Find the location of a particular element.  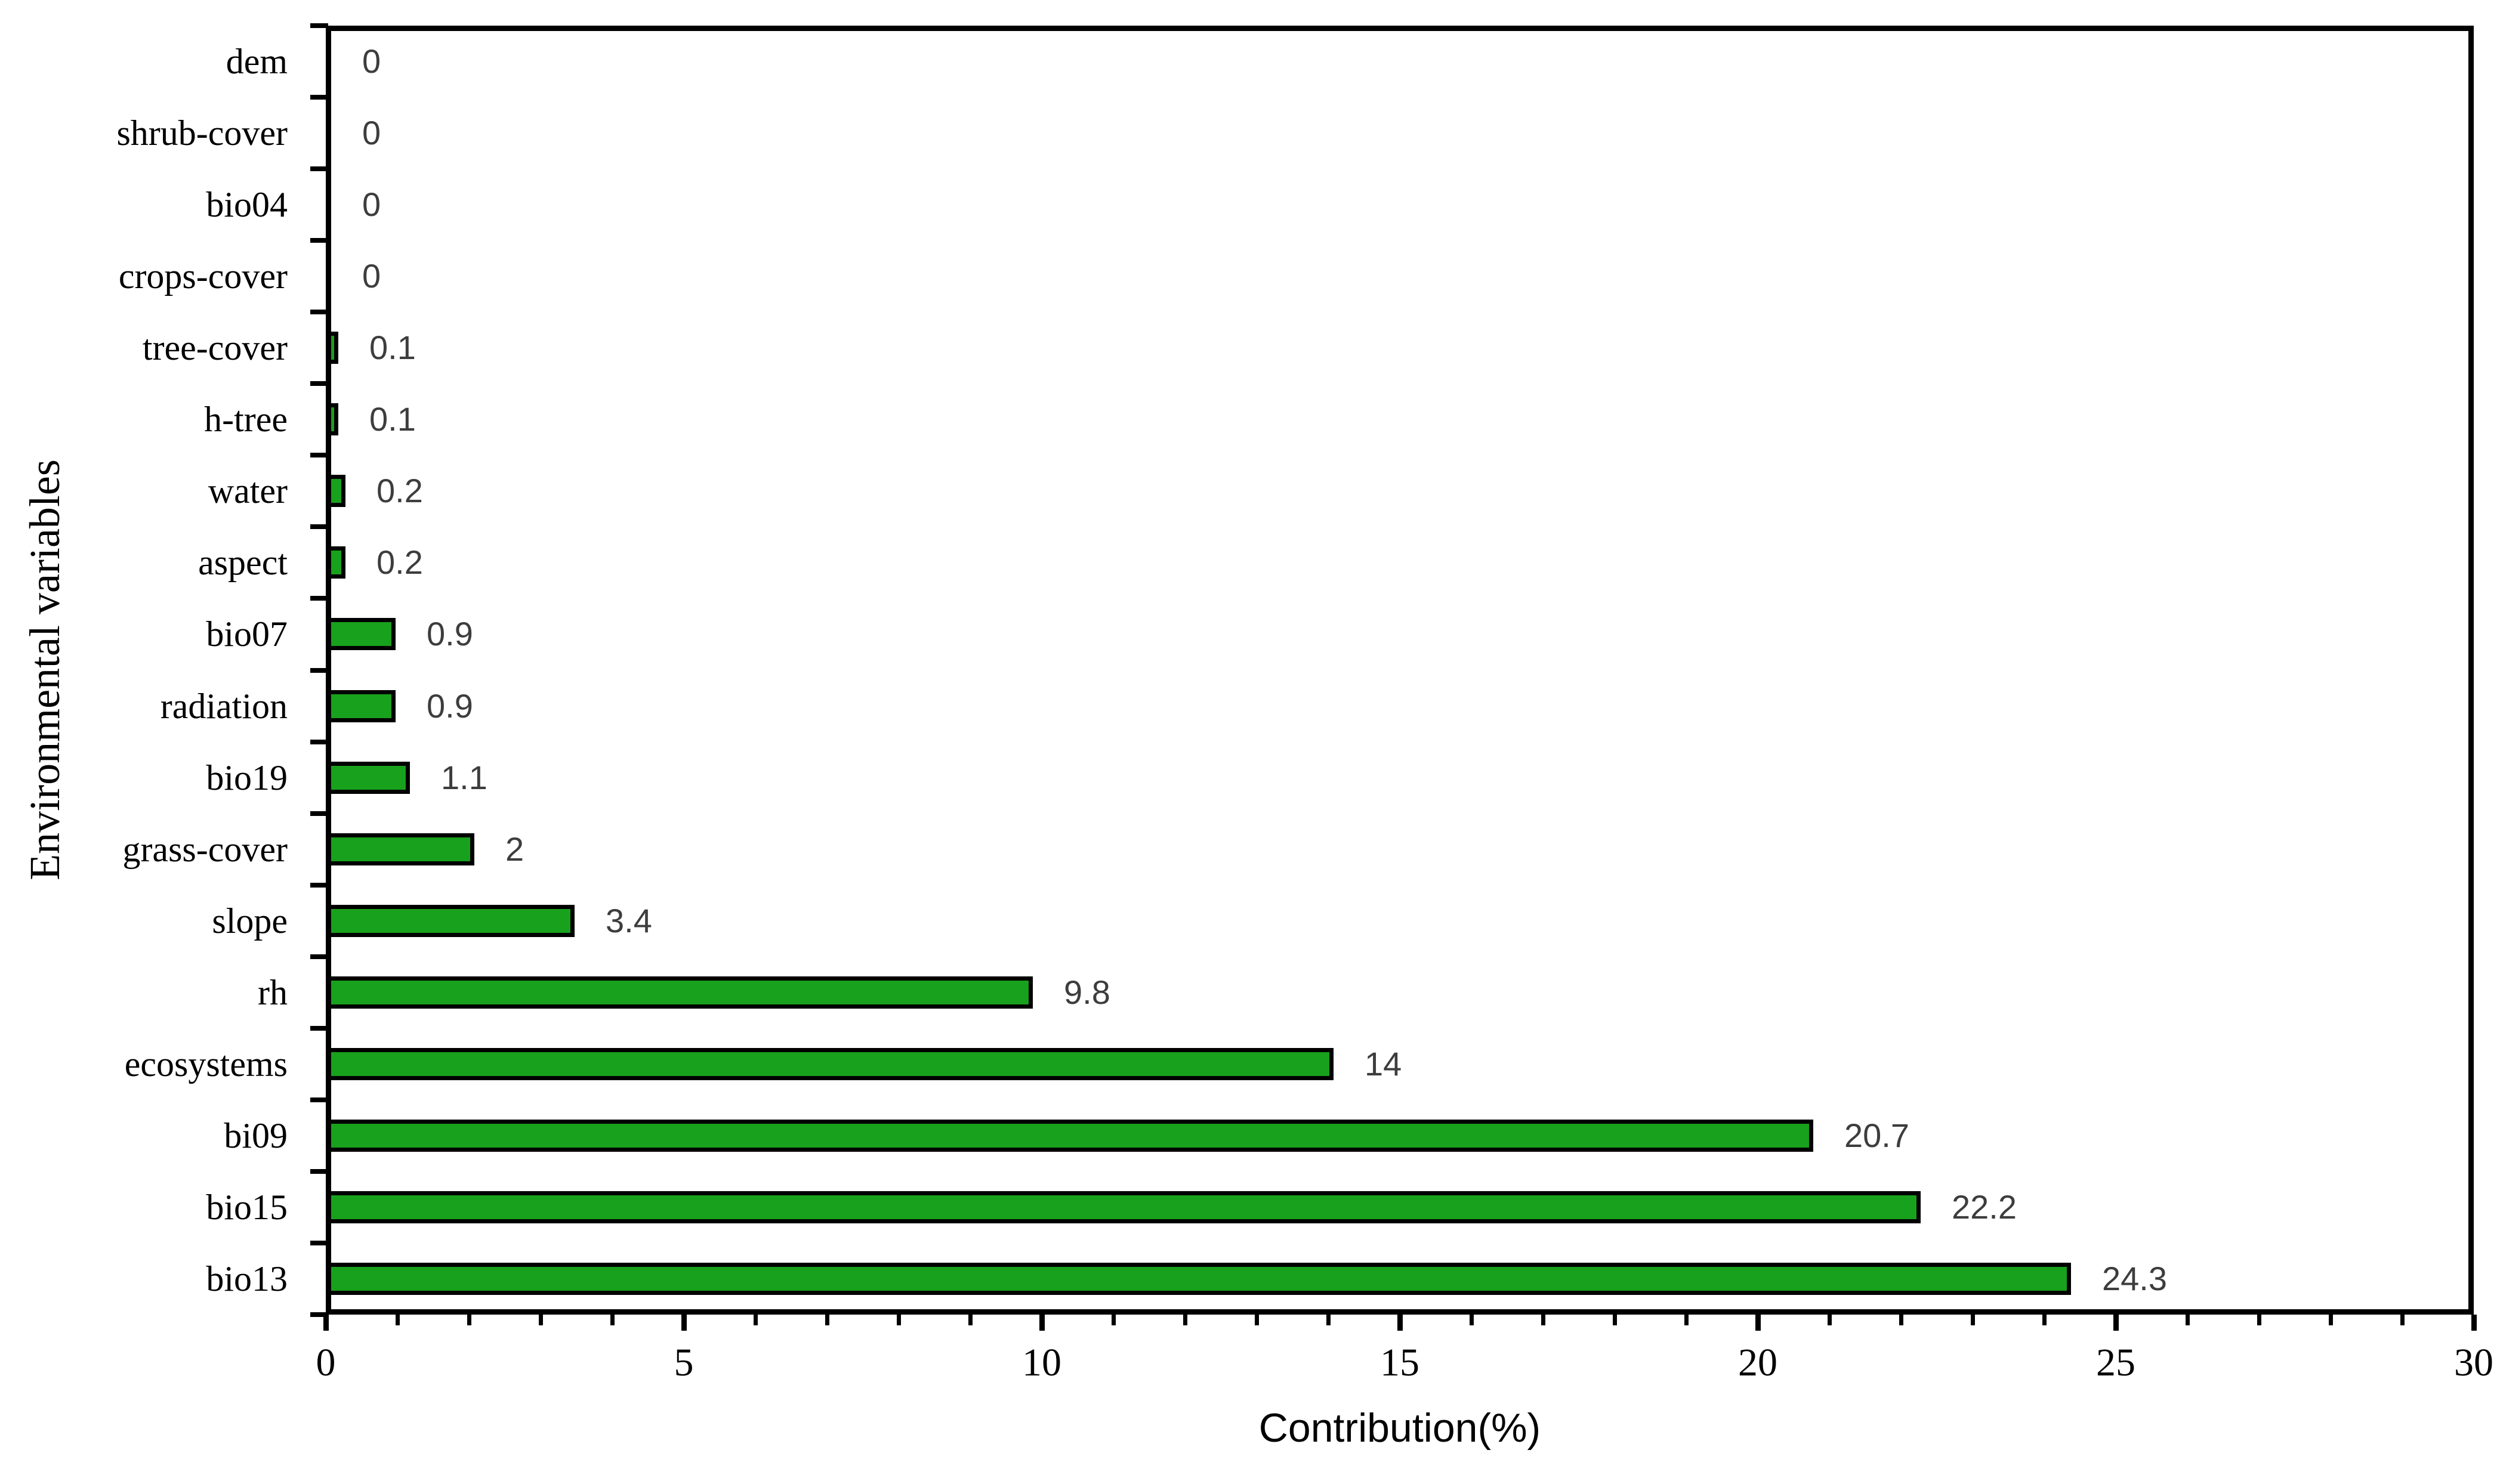

category-label-ecosystems: ecosystems is located at coordinates (206, 1064).